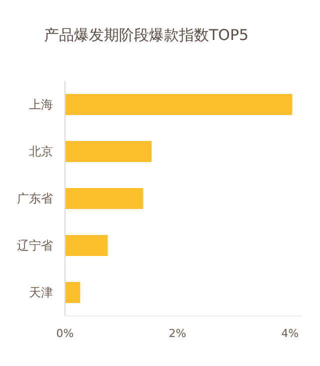 The width and height of the screenshot is (320, 366). I want to click on y-tick-label: 北京, so click(41, 151).